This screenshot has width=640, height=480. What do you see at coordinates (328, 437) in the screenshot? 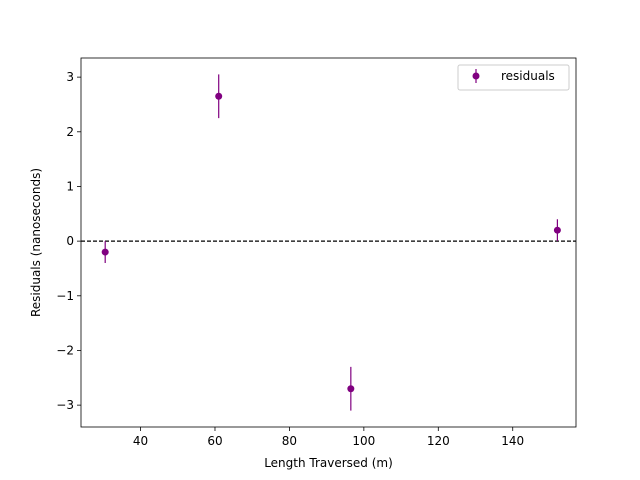
I see `x-axis-ticks: 40 60 80 100 120 140` at bounding box center [328, 437].